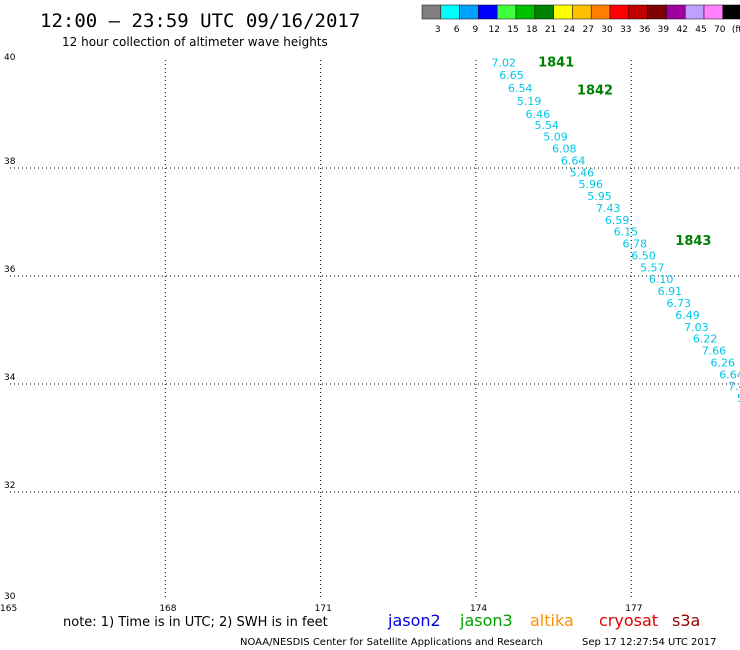  What do you see at coordinates (607, 30) in the screenshot?
I see `color-scale-label: 30` at bounding box center [607, 30].